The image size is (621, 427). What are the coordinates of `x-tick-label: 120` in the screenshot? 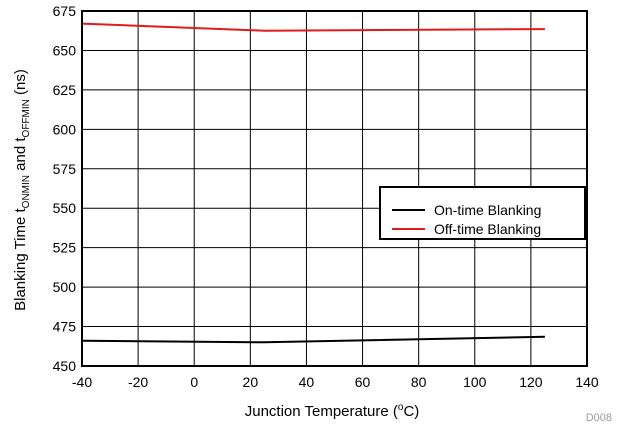 It's located at (531, 382).